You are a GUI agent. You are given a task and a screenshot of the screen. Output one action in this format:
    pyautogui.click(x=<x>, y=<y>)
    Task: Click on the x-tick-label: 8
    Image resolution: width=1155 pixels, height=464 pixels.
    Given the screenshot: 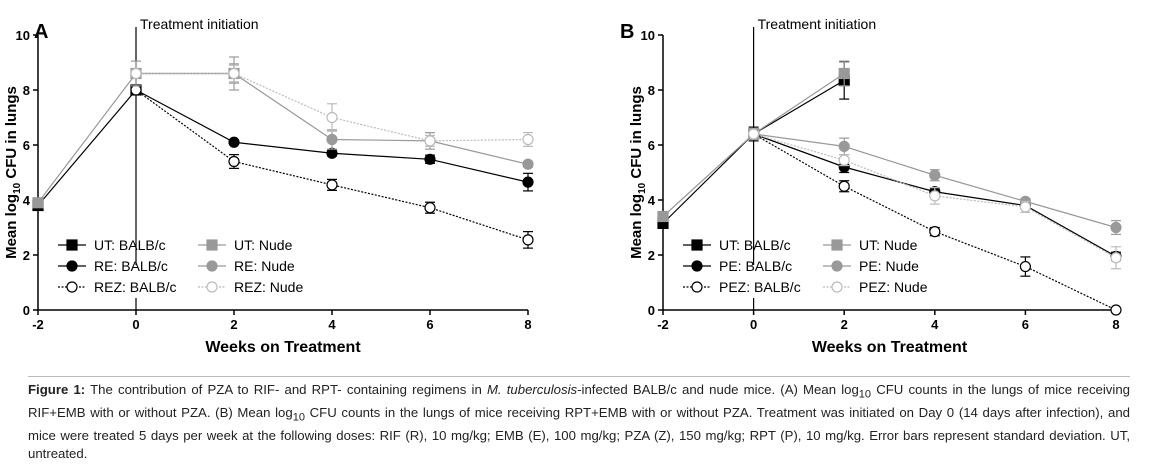 What is the action you would take?
    pyautogui.click(x=1115, y=324)
    